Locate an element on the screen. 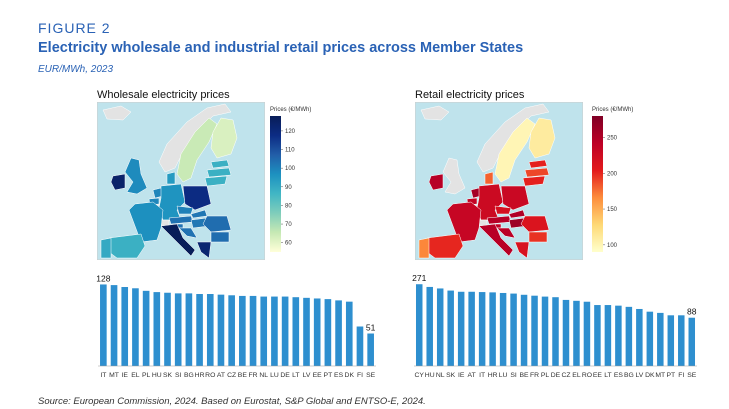  colorbar-gradient is located at coordinates (275, 184).